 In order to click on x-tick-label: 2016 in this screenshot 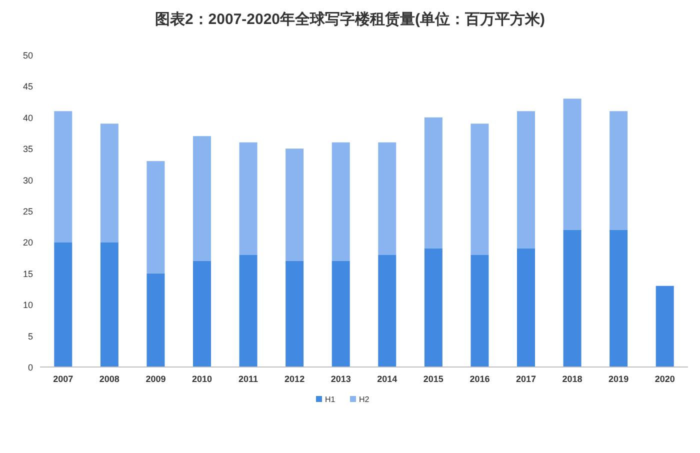, I will do `click(480, 379)`.